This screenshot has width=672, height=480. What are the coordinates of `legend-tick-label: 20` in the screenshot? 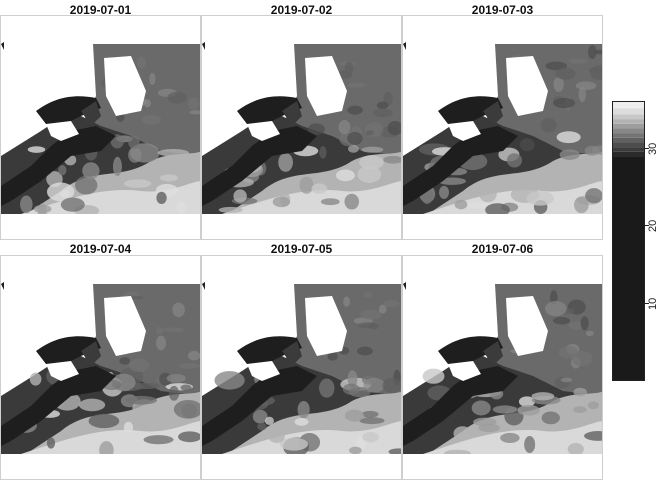 It's located at (653, 226).